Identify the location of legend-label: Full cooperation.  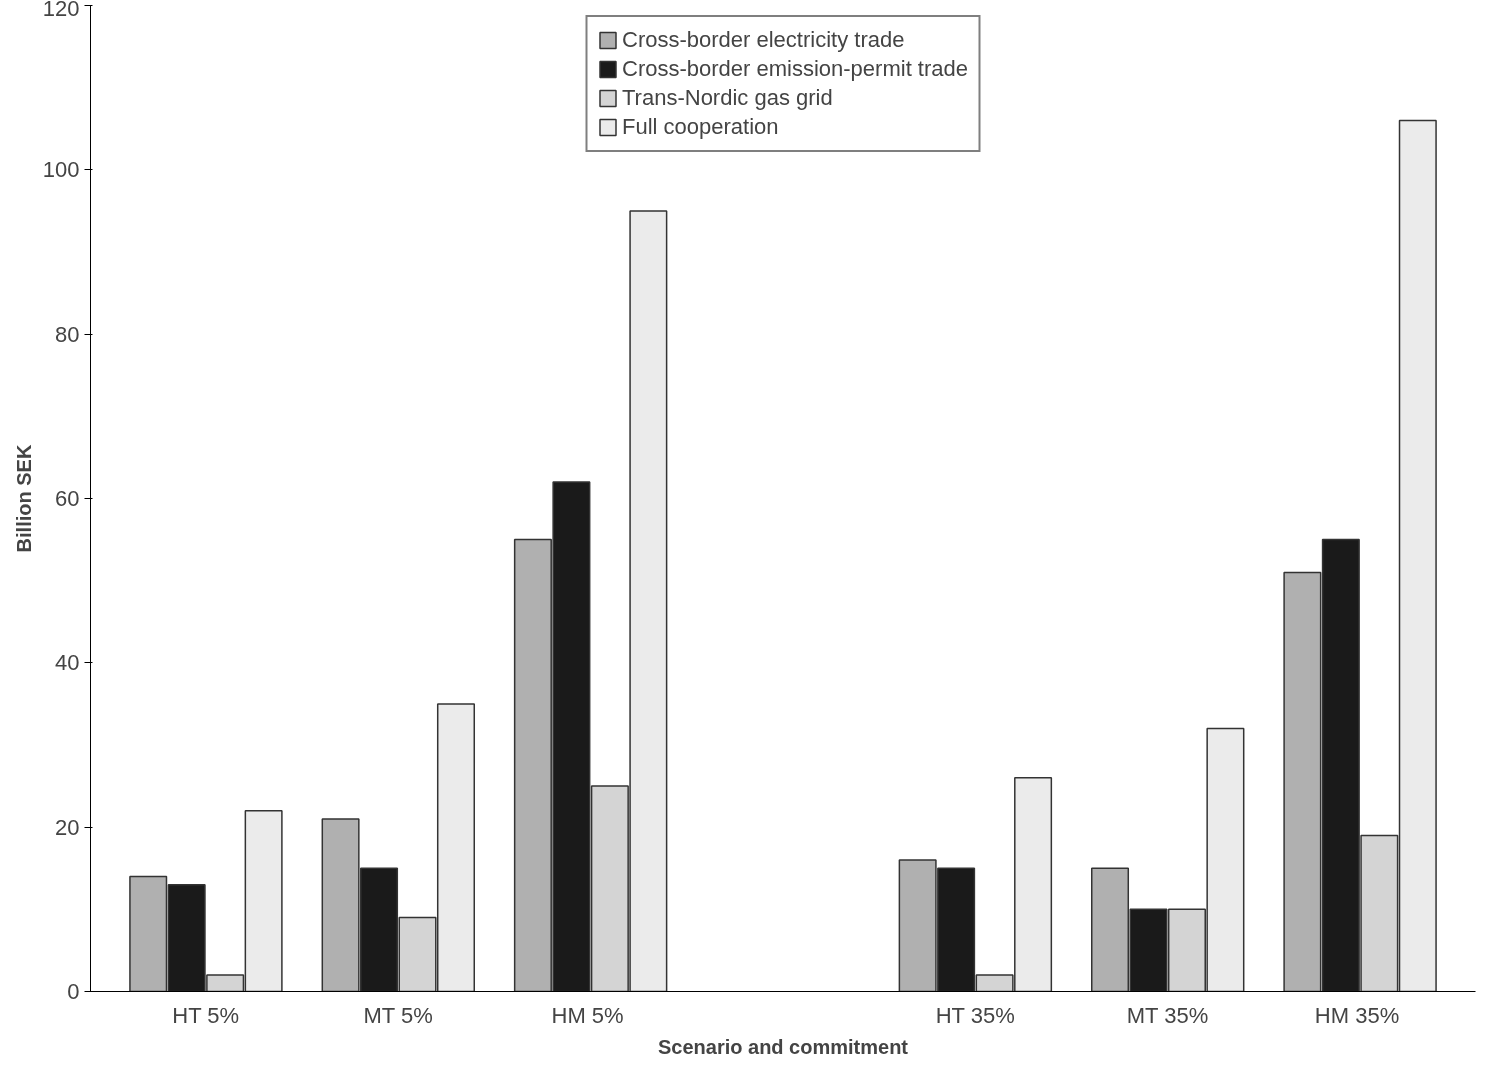
(700, 127).